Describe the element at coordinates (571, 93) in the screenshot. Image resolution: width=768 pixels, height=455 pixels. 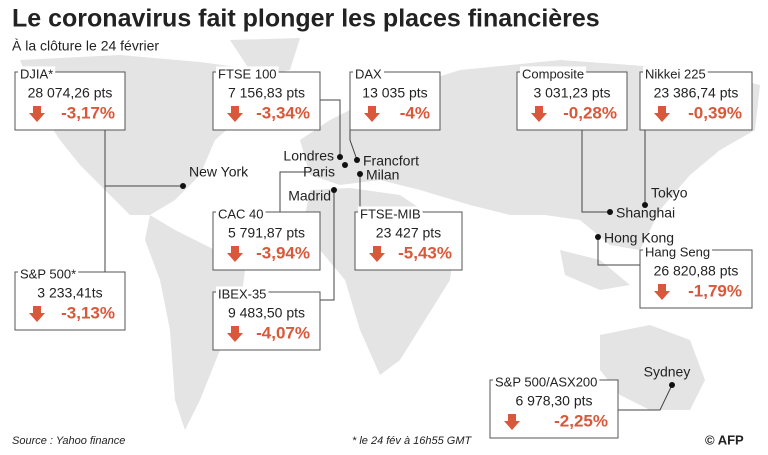
I see `index-value: 3 031,23 pts` at that location.